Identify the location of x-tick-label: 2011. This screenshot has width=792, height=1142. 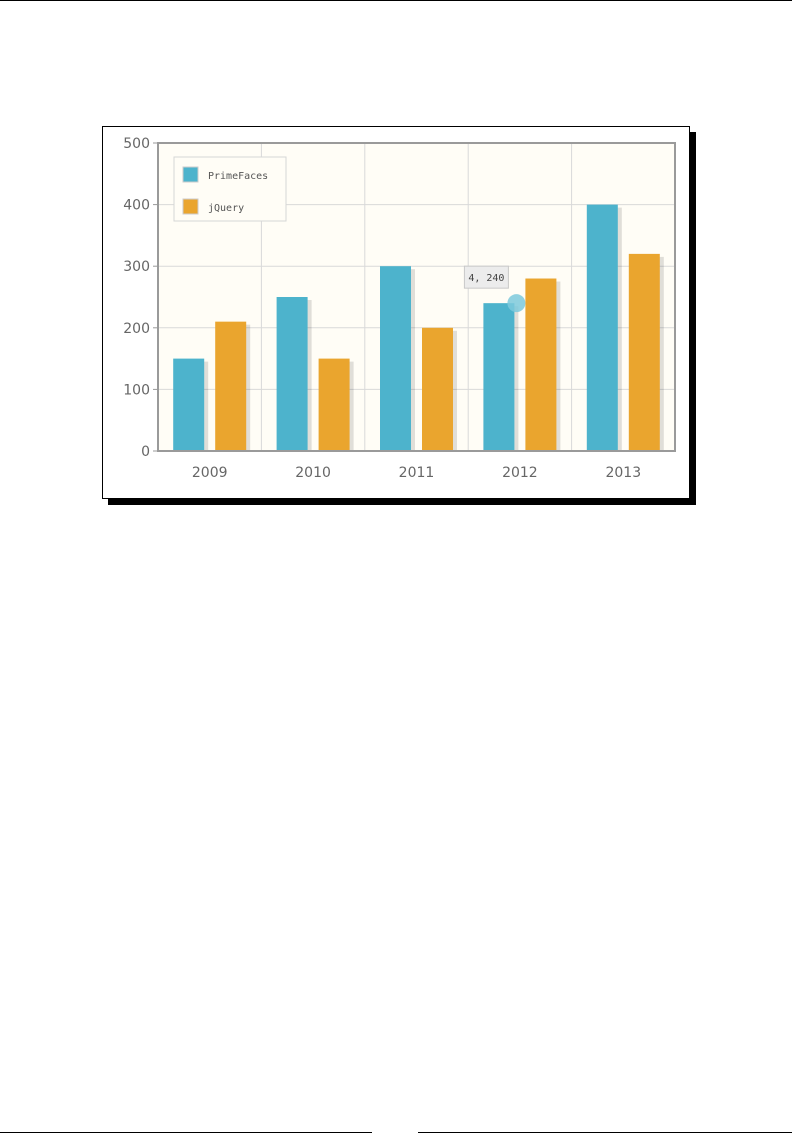
(417, 473).